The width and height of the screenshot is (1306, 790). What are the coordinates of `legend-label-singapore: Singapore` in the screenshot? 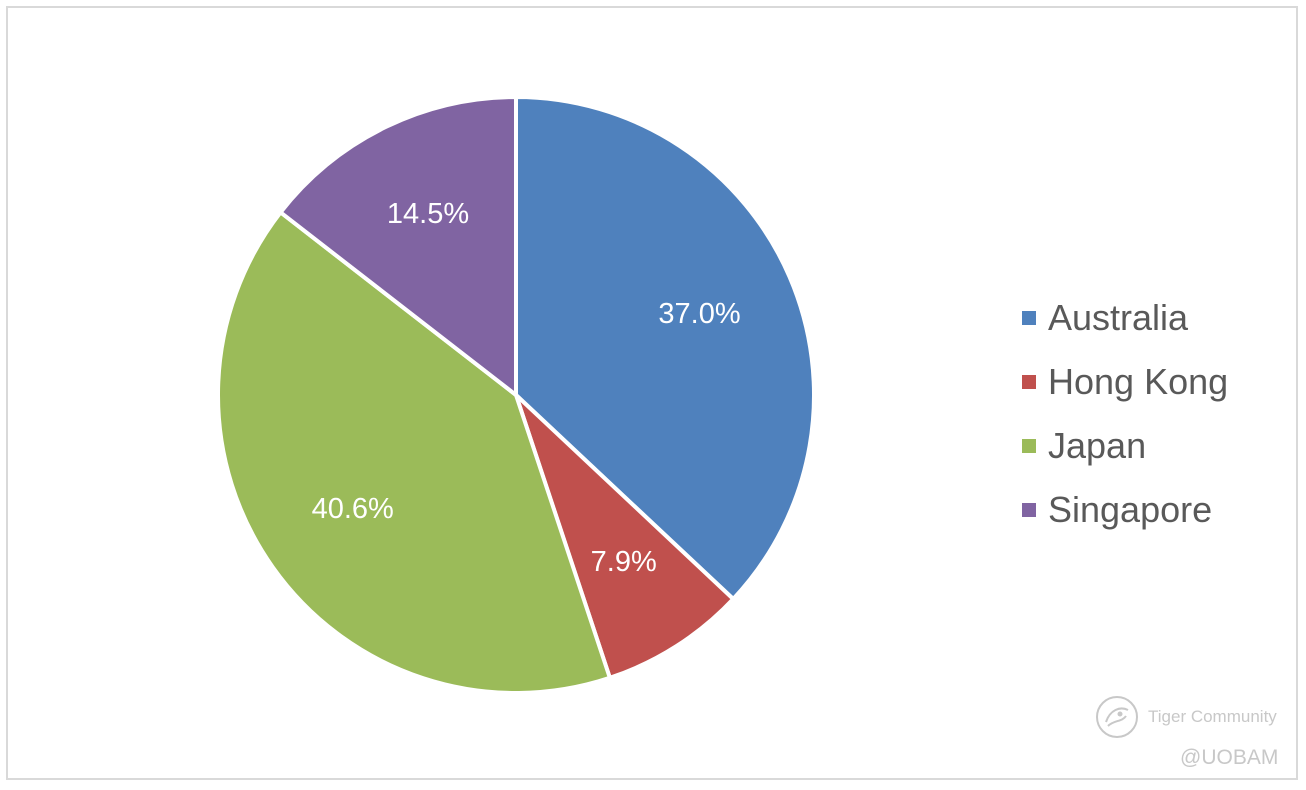 It's located at (1130, 509).